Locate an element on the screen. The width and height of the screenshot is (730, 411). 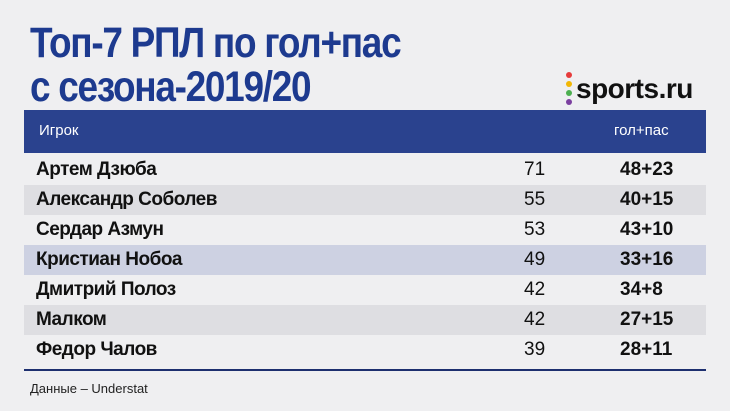
player-total: 49 is located at coordinates (535, 259).